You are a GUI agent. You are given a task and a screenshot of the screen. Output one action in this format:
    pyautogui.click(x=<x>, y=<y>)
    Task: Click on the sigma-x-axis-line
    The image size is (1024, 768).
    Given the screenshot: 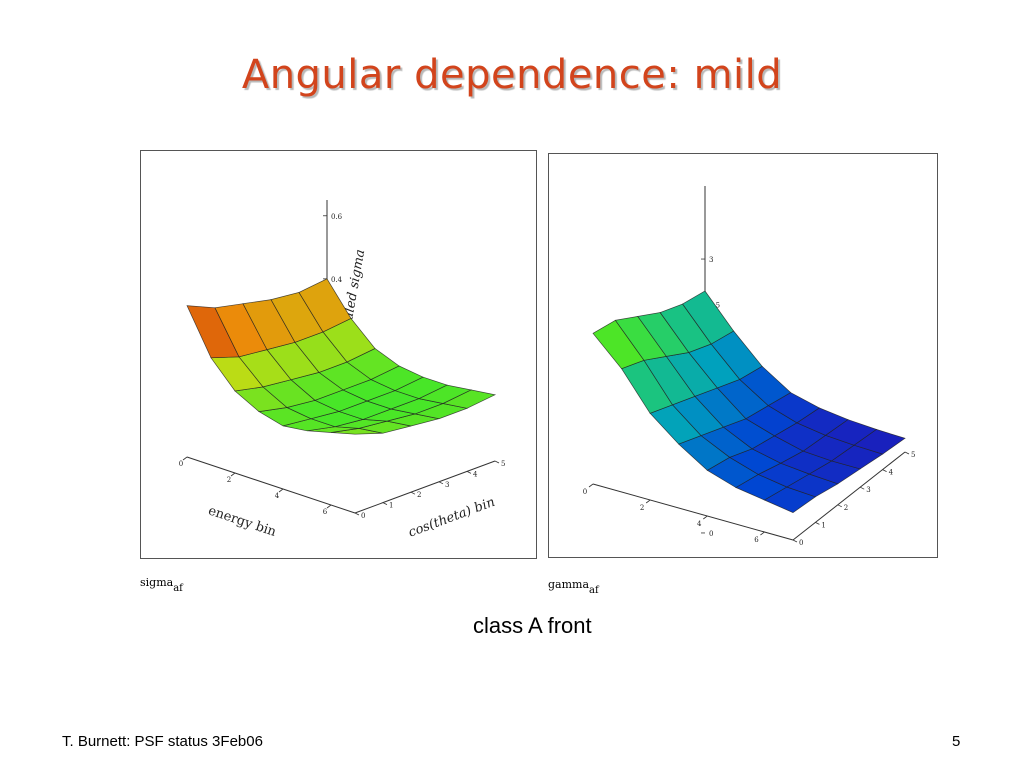 What is the action you would take?
    pyautogui.click(x=271, y=485)
    